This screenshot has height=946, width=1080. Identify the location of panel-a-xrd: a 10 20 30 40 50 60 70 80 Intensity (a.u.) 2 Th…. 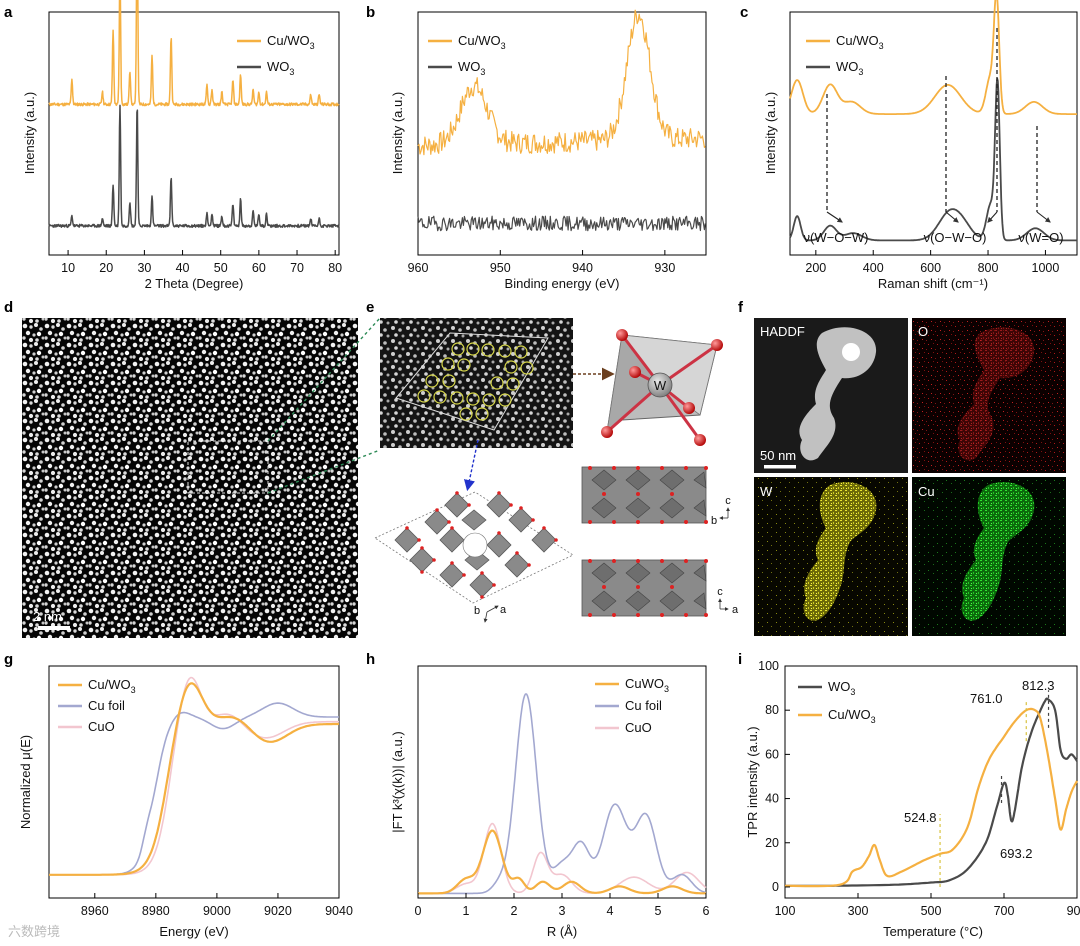
(173, 145).